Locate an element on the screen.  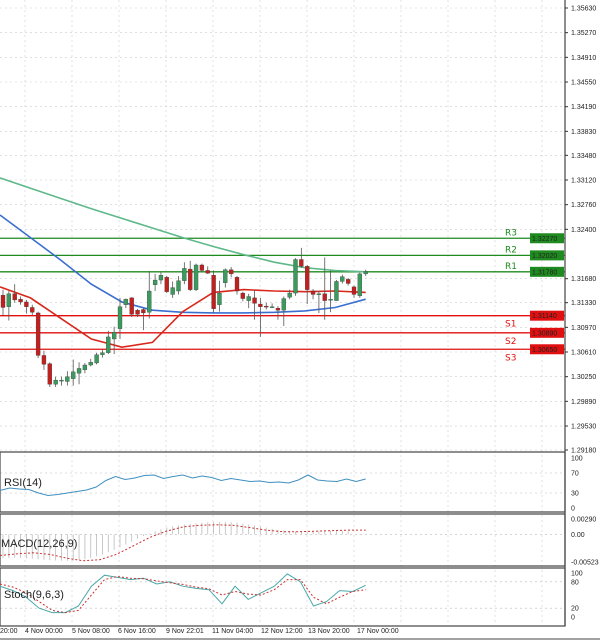
price-tick-label: 1.35630 is located at coordinates (583, 9).